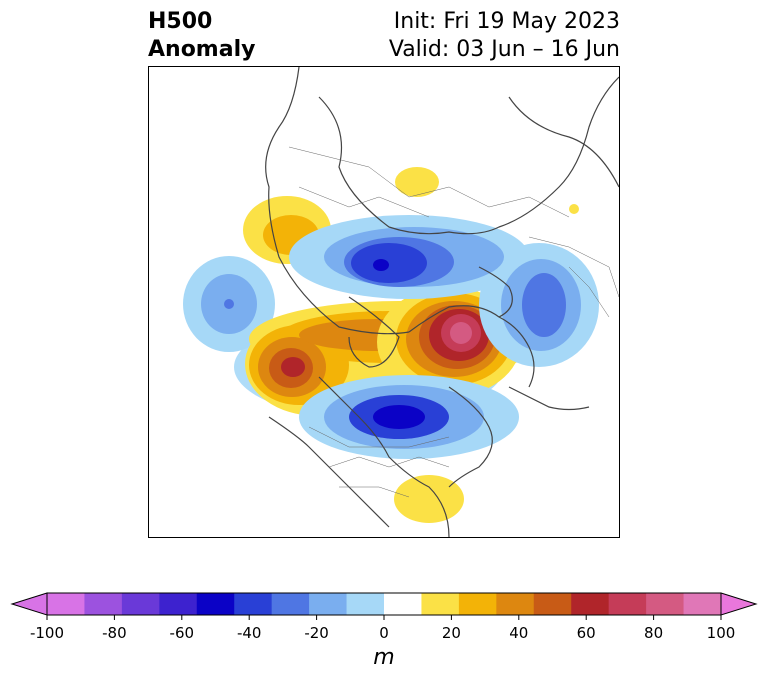  Describe the element at coordinates (721, 633) in the screenshot. I see `colorbar-tick-label: 100` at that location.